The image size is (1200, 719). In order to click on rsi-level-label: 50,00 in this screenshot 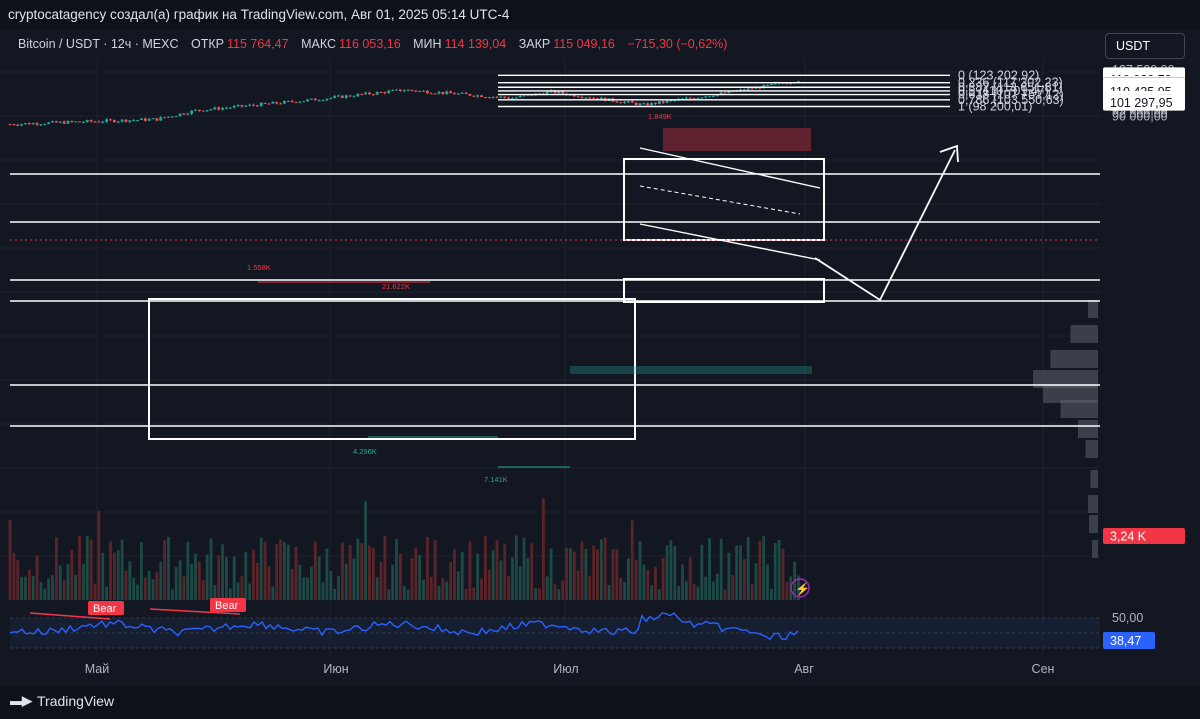, I will do `click(1127, 618)`.